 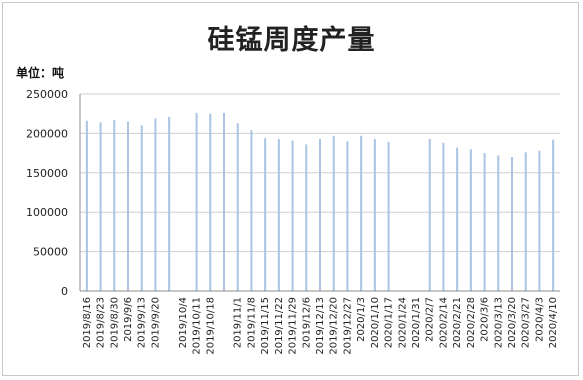 I want to click on x-tick-label: 2019/11/8, so click(x=251, y=322).